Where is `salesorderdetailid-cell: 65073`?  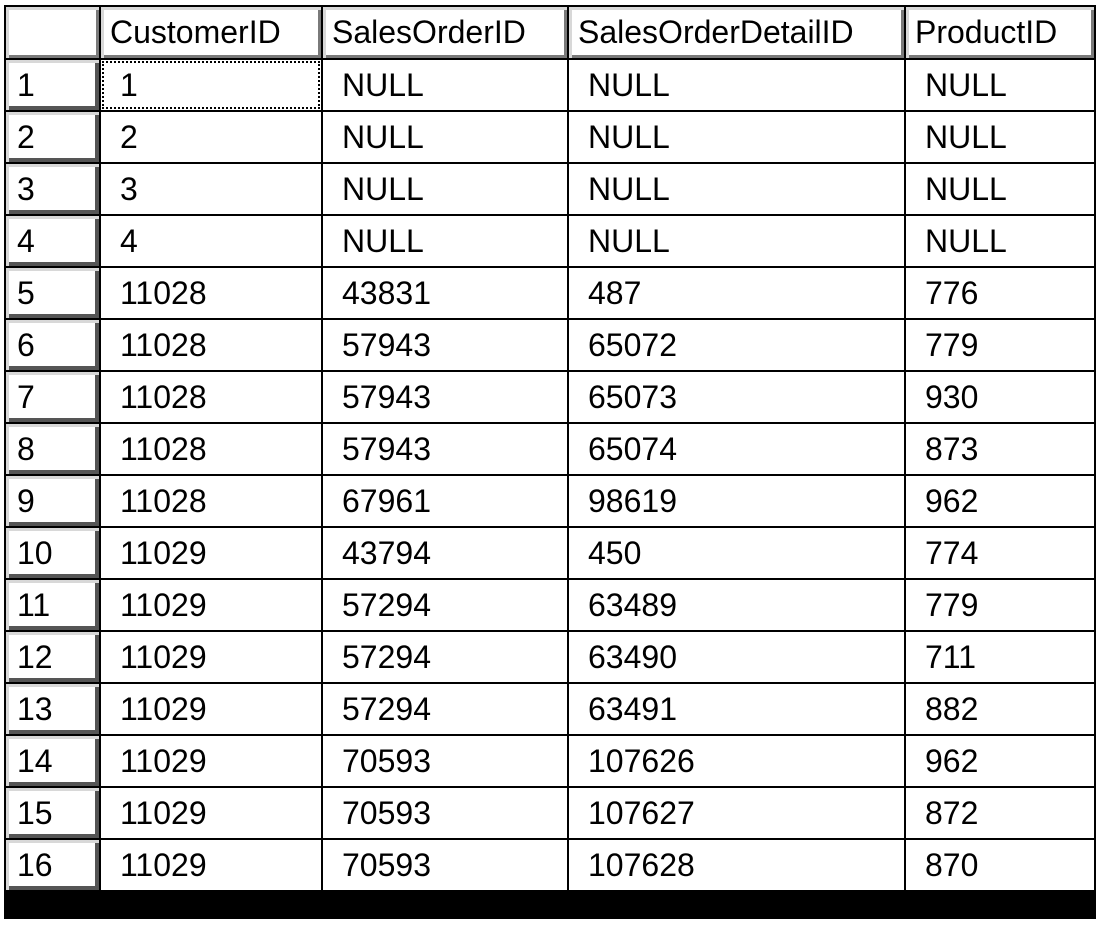 salesorderdetailid-cell: 65073 is located at coordinates (736, 397).